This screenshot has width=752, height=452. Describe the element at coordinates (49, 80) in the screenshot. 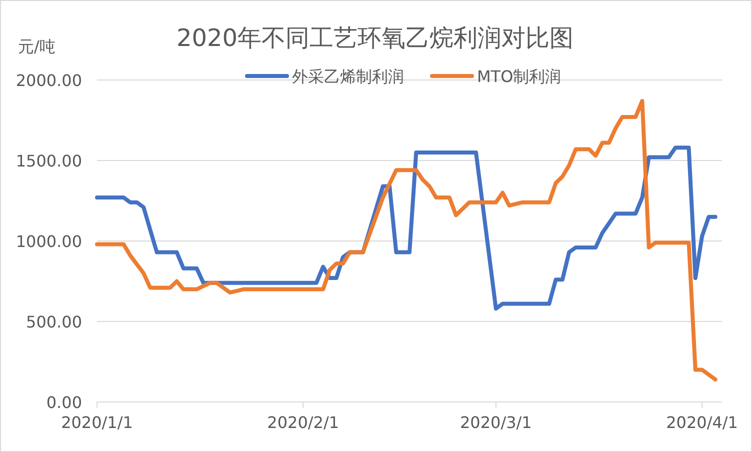

I see `y-tick-label: 2000.00` at that location.